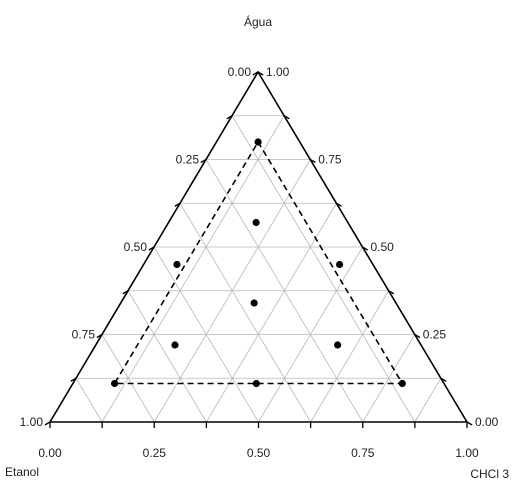 The image size is (514, 481). What do you see at coordinates (259, 453) in the screenshot?
I see `tick-label-bottom: 0.50` at bounding box center [259, 453].